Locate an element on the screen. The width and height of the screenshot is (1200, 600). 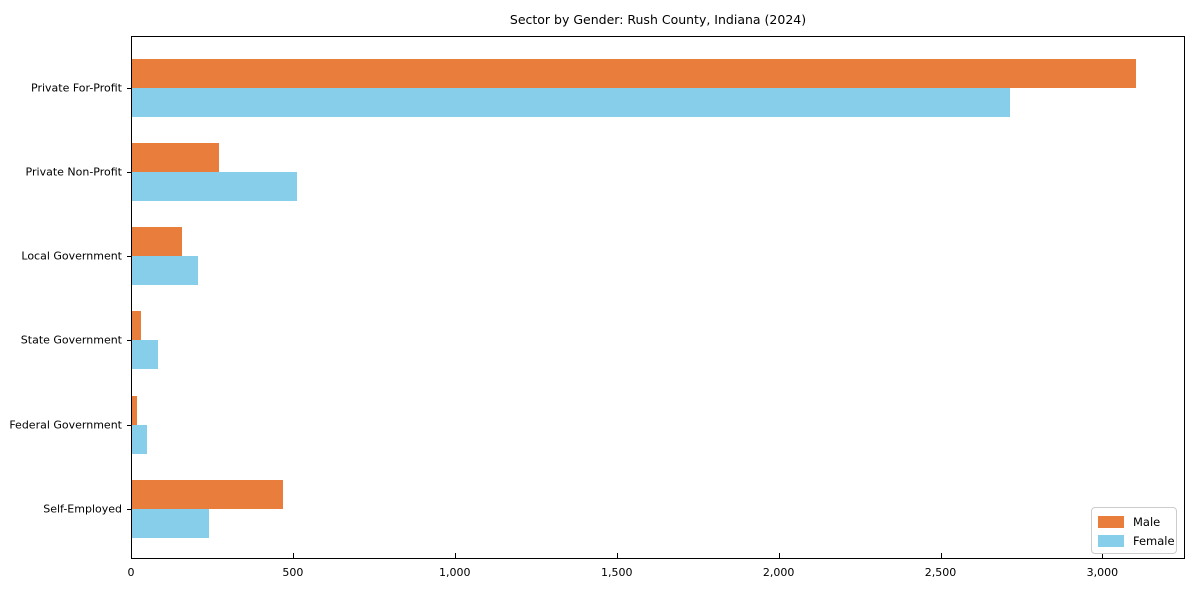
bar-female-state-government is located at coordinates (145, 355).